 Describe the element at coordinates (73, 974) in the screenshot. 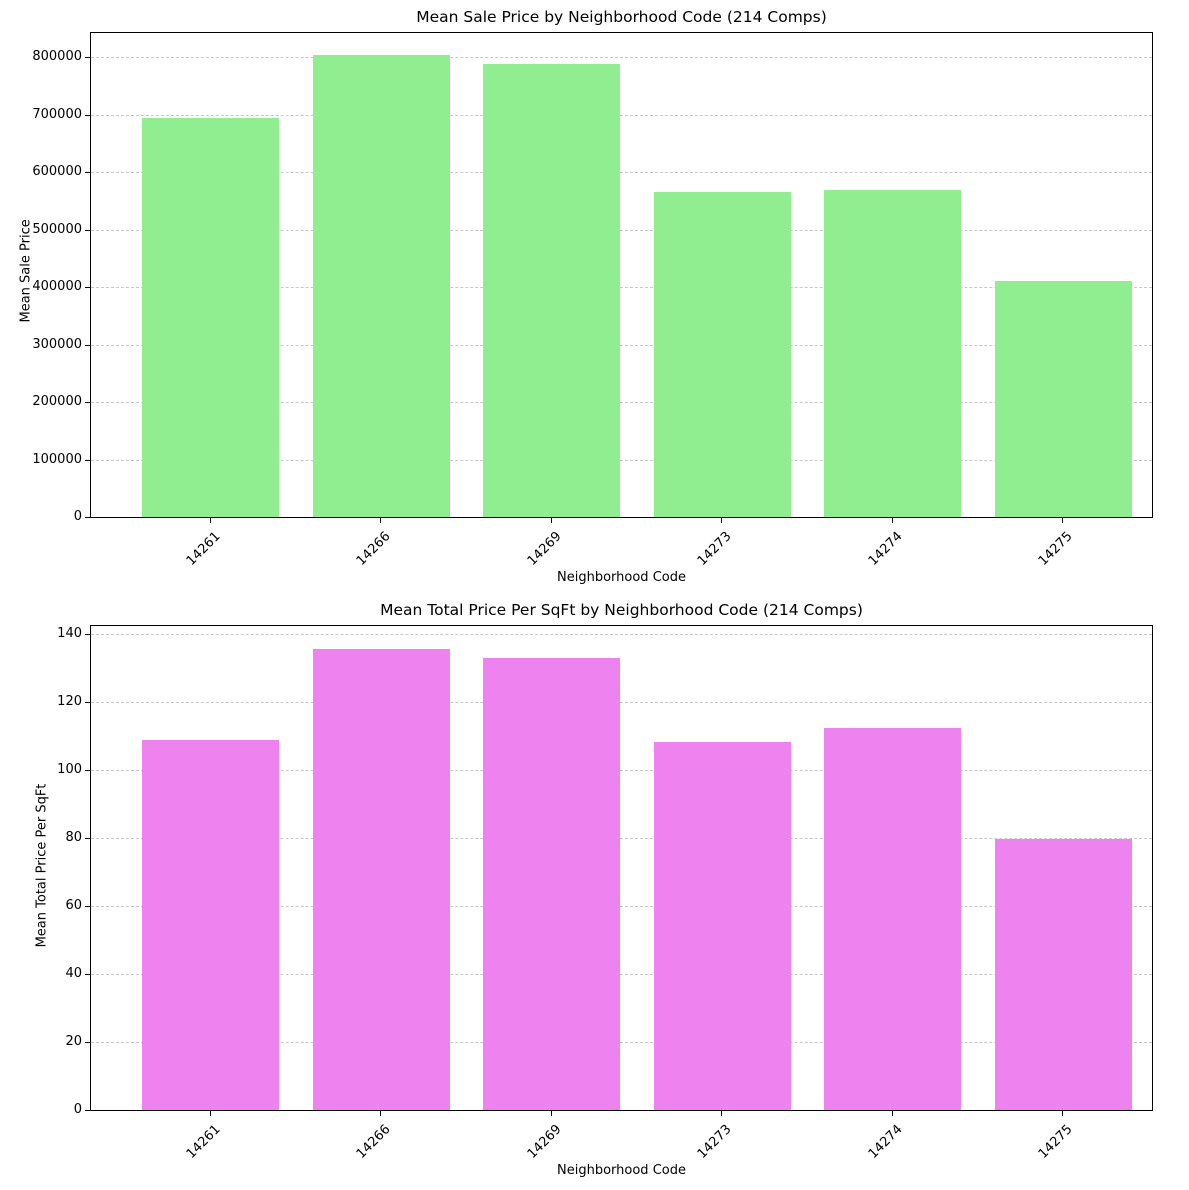

I see `y-tick-label: 40` at that location.